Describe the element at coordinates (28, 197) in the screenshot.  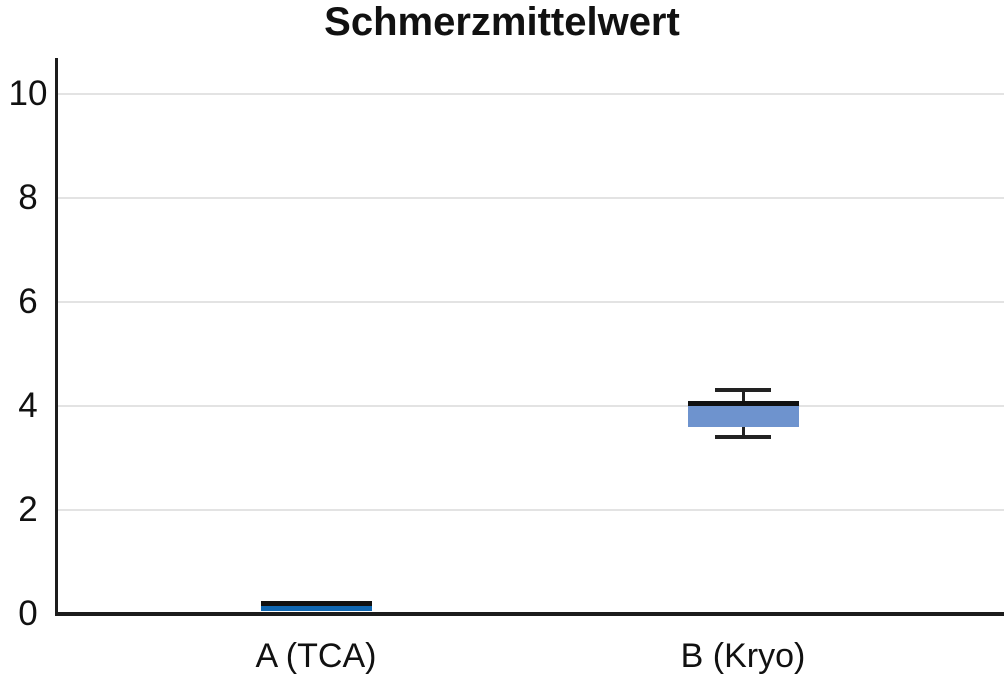
I see `y-tick-label: 8` at that location.